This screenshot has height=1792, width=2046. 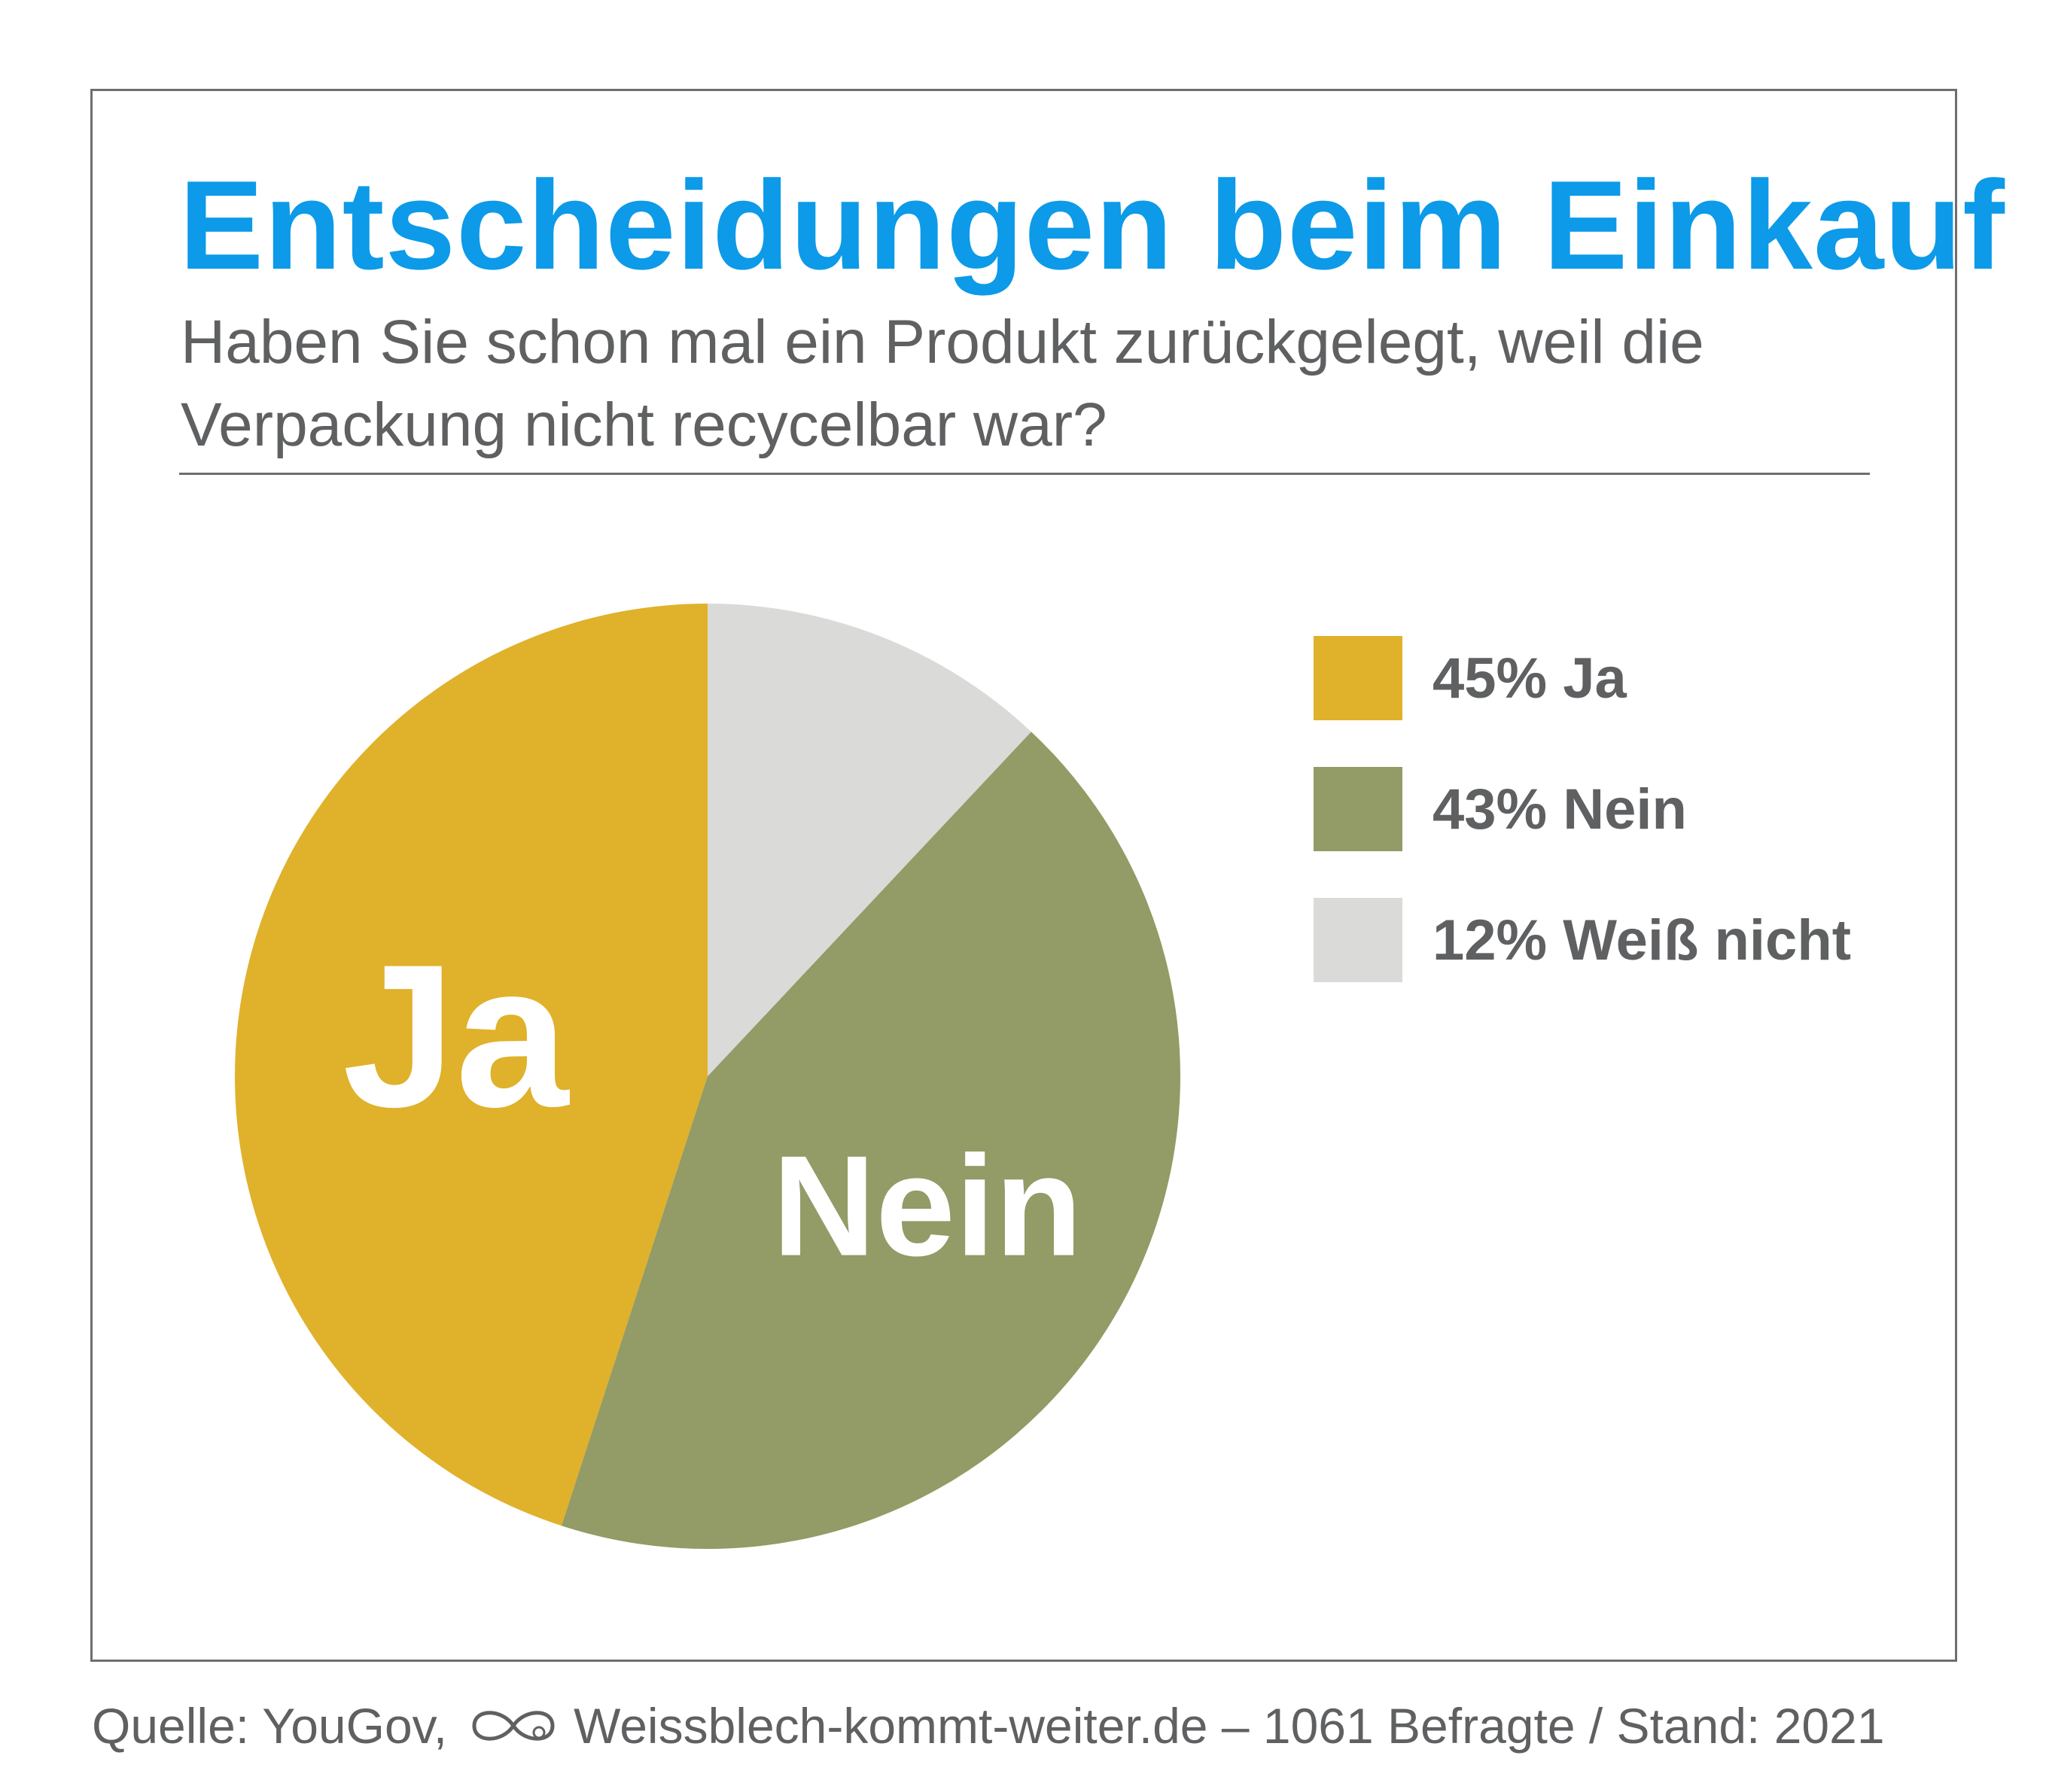 What do you see at coordinates (1358, 809) in the screenshot?
I see `legend-swatch-nein` at bounding box center [1358, 809].